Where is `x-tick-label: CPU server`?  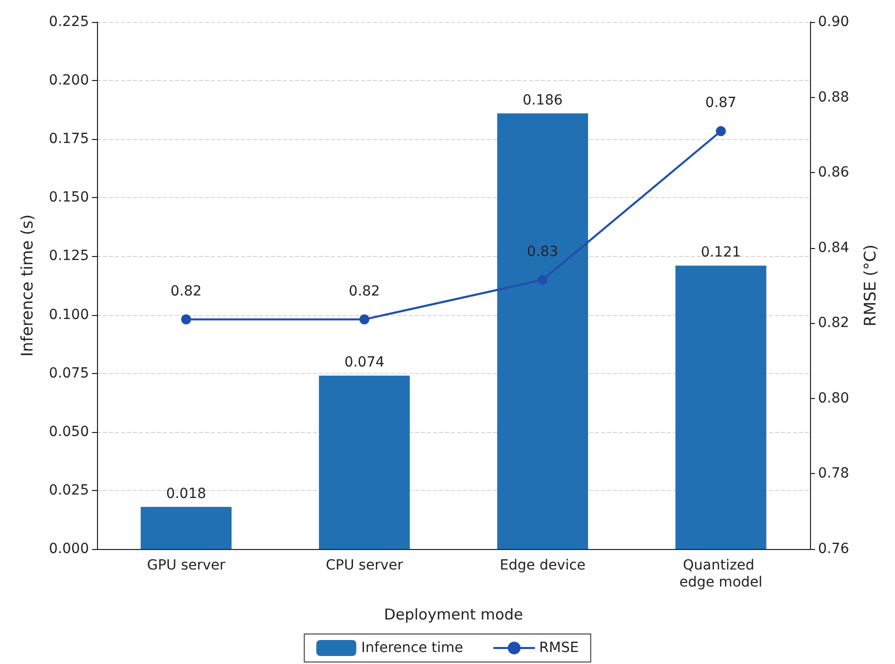
x-tick-label: CPU server is located at coordinates (365, 566).